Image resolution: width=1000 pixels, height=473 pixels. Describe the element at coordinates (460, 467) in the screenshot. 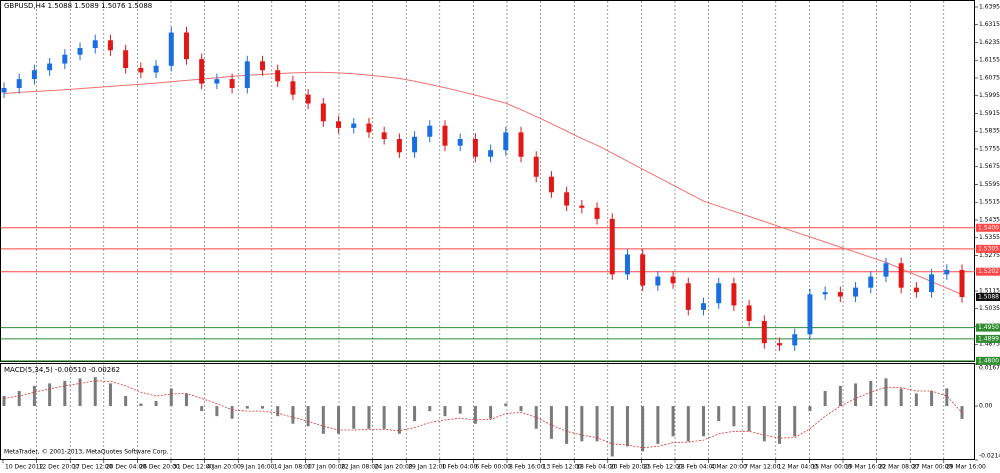

I see `x-tick-label: 1 Feb 04:00` at that location.